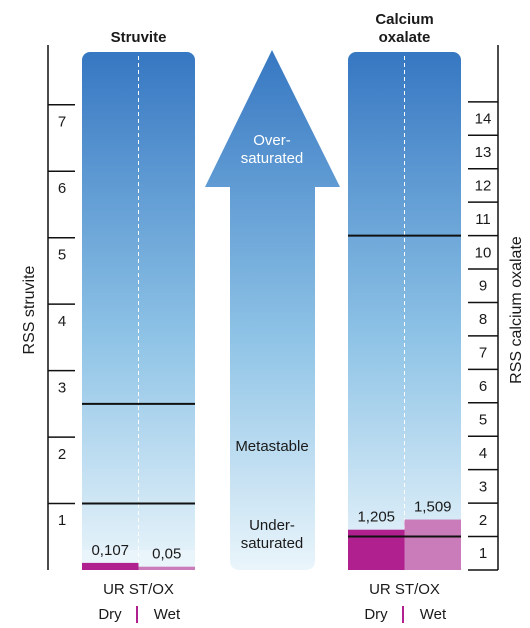  What do you see at coordinates (483, 219) in the screenshot?
I see `y-tick-label: 11` at bounding box center [483, 219].